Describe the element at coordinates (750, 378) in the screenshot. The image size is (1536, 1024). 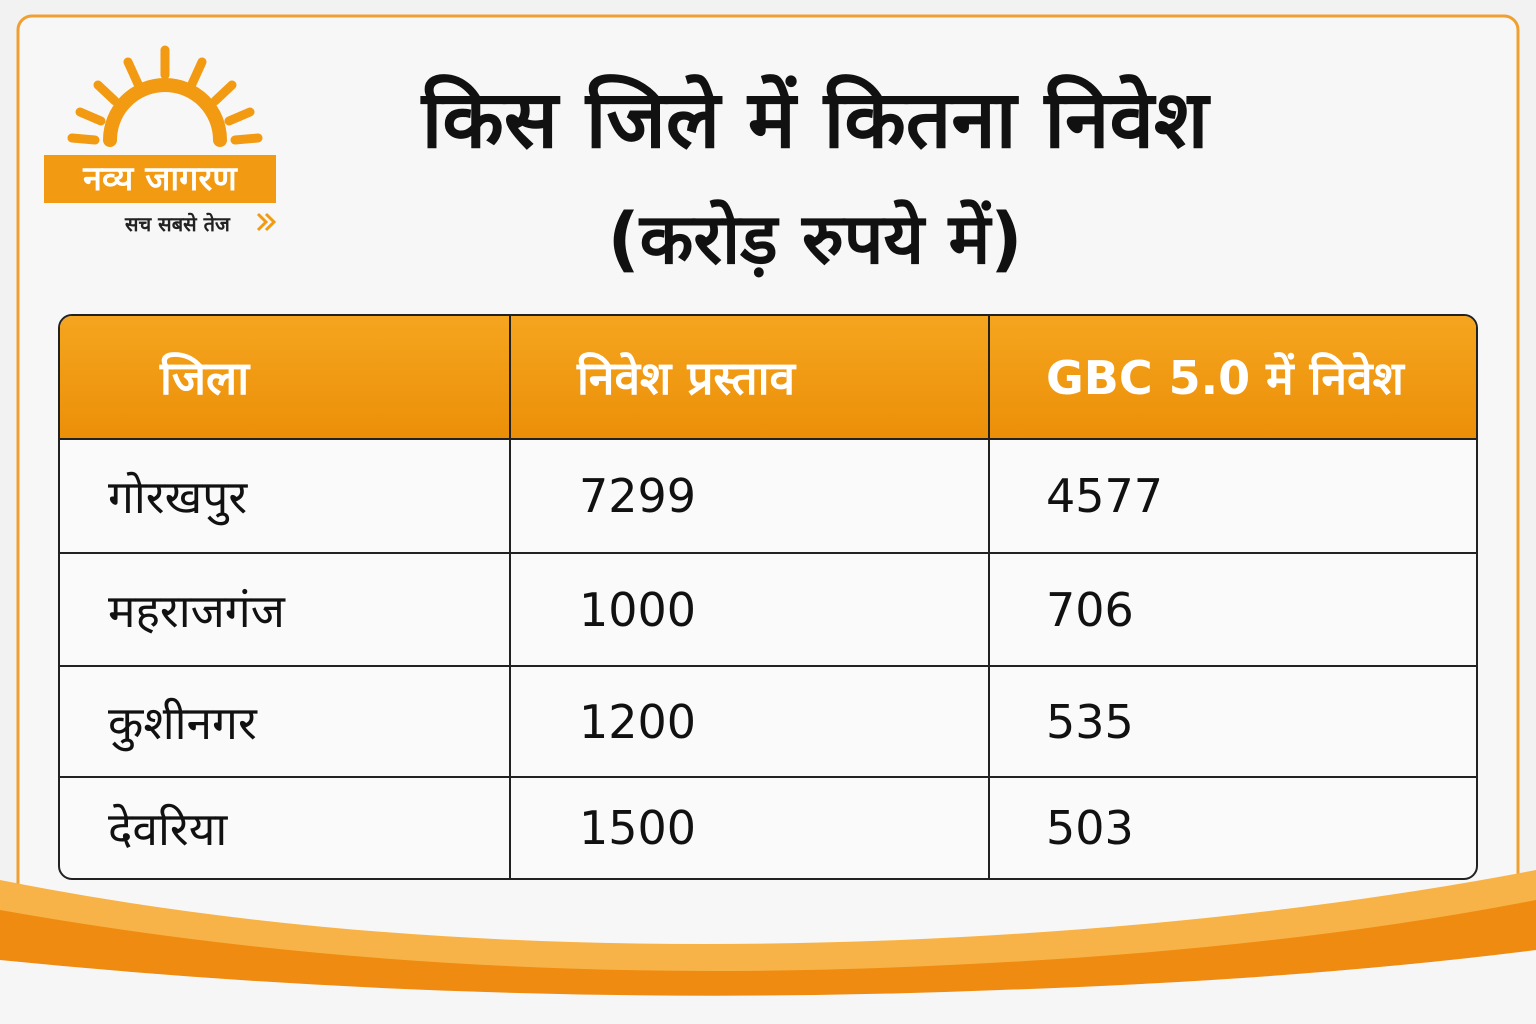
I see `column-header: निवेश प्रस्ताव` at that location.